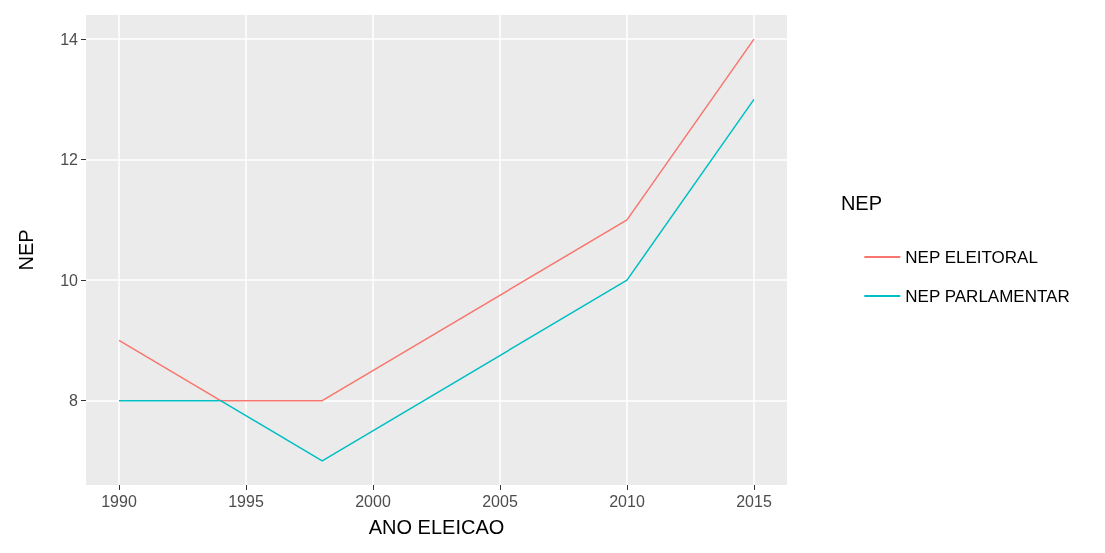  What do you see at coordinates (246, 501) in the screenshot?
I see `x-tick-label: 1995` at bounding box center [246, 501].